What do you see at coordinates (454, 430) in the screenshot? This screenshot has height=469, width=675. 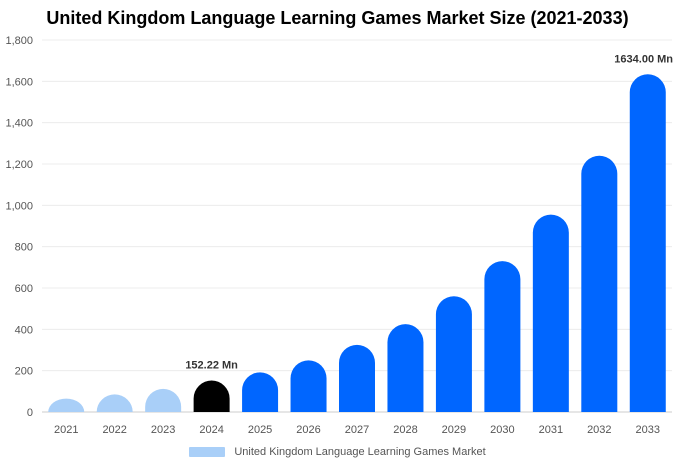 I see `x-tick-label: 2029` at bounding box center [454, 430].